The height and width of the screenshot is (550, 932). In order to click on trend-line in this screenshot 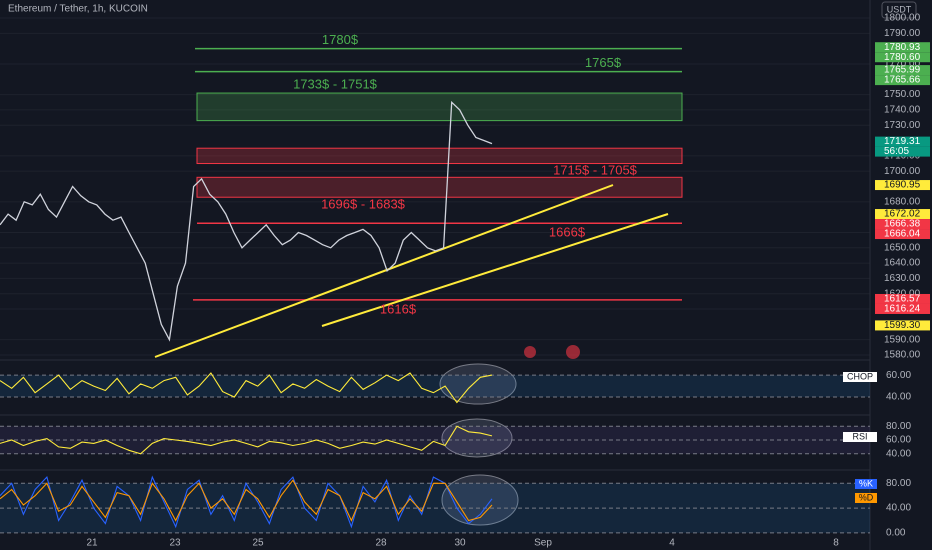, I will do `click(495, 270)`.